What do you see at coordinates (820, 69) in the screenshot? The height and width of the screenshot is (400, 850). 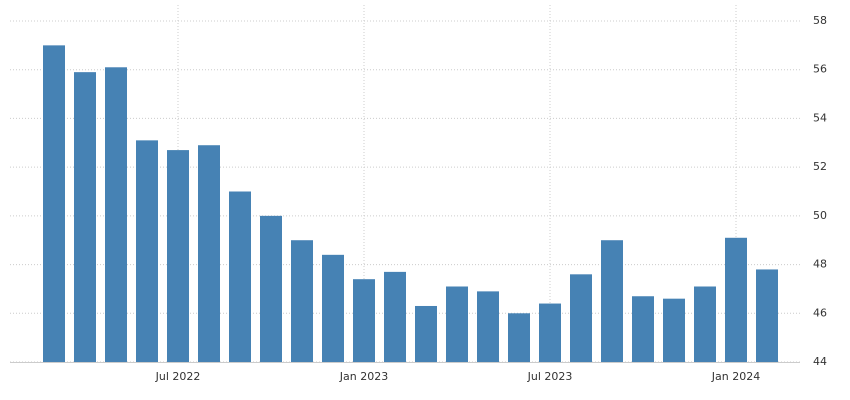 I see `y-tick-label: 56` at bounding box center [820, 69].